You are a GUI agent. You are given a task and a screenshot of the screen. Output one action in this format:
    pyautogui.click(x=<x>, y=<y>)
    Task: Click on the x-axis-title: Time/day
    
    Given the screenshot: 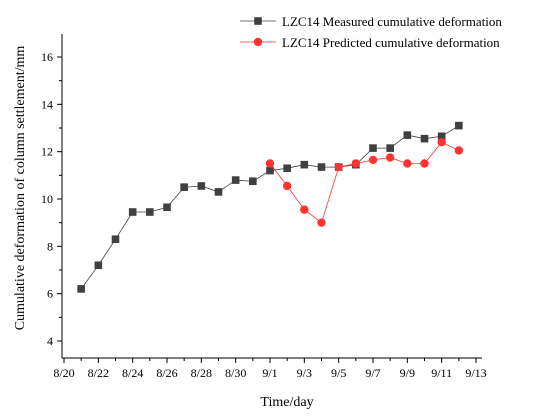 What is the action you would take?
    pyautogui.click(x=286, y=402)
    